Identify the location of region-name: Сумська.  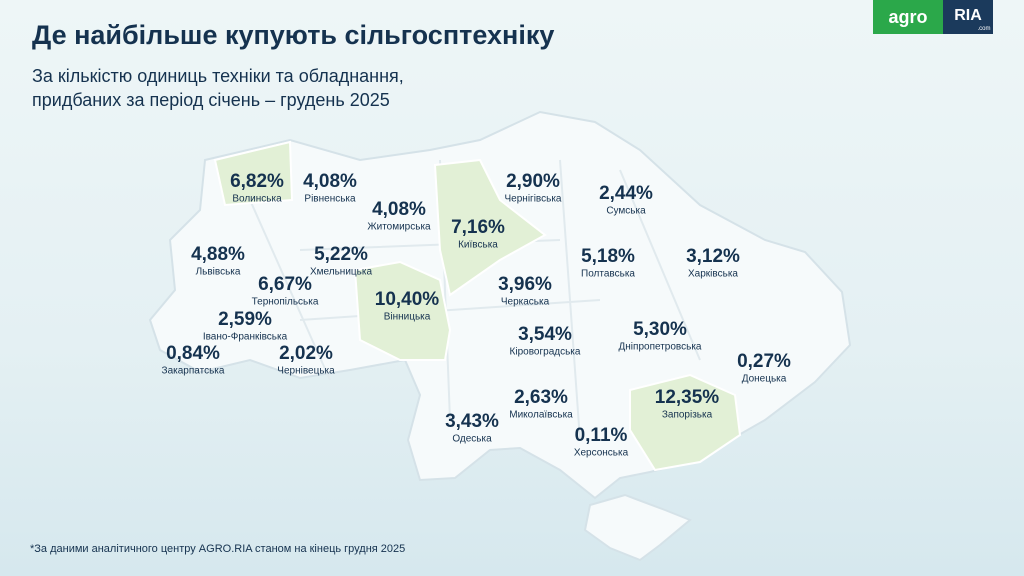
(626, 211).